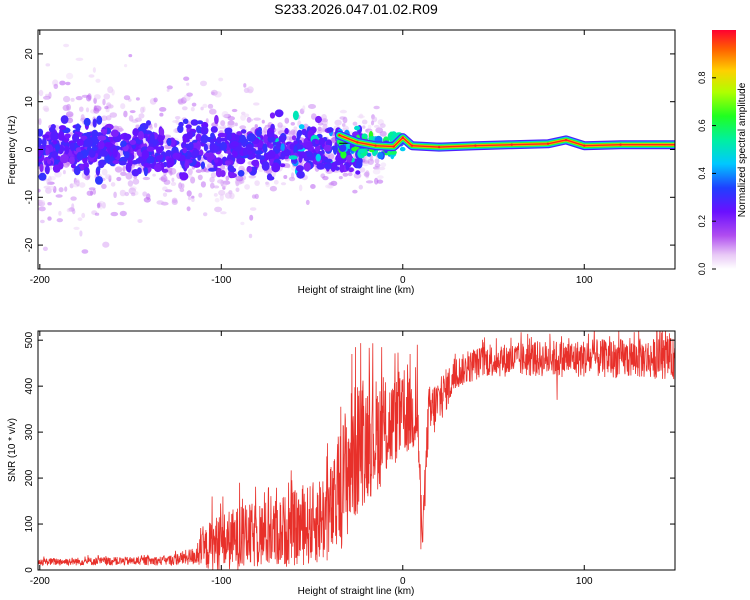 The width and height of the screenshot is (750, 600). Describe the element at coordinates (12, 450) in the screenshot. I see `snr-ylabel: SNR (10 * v/v)` at that location.